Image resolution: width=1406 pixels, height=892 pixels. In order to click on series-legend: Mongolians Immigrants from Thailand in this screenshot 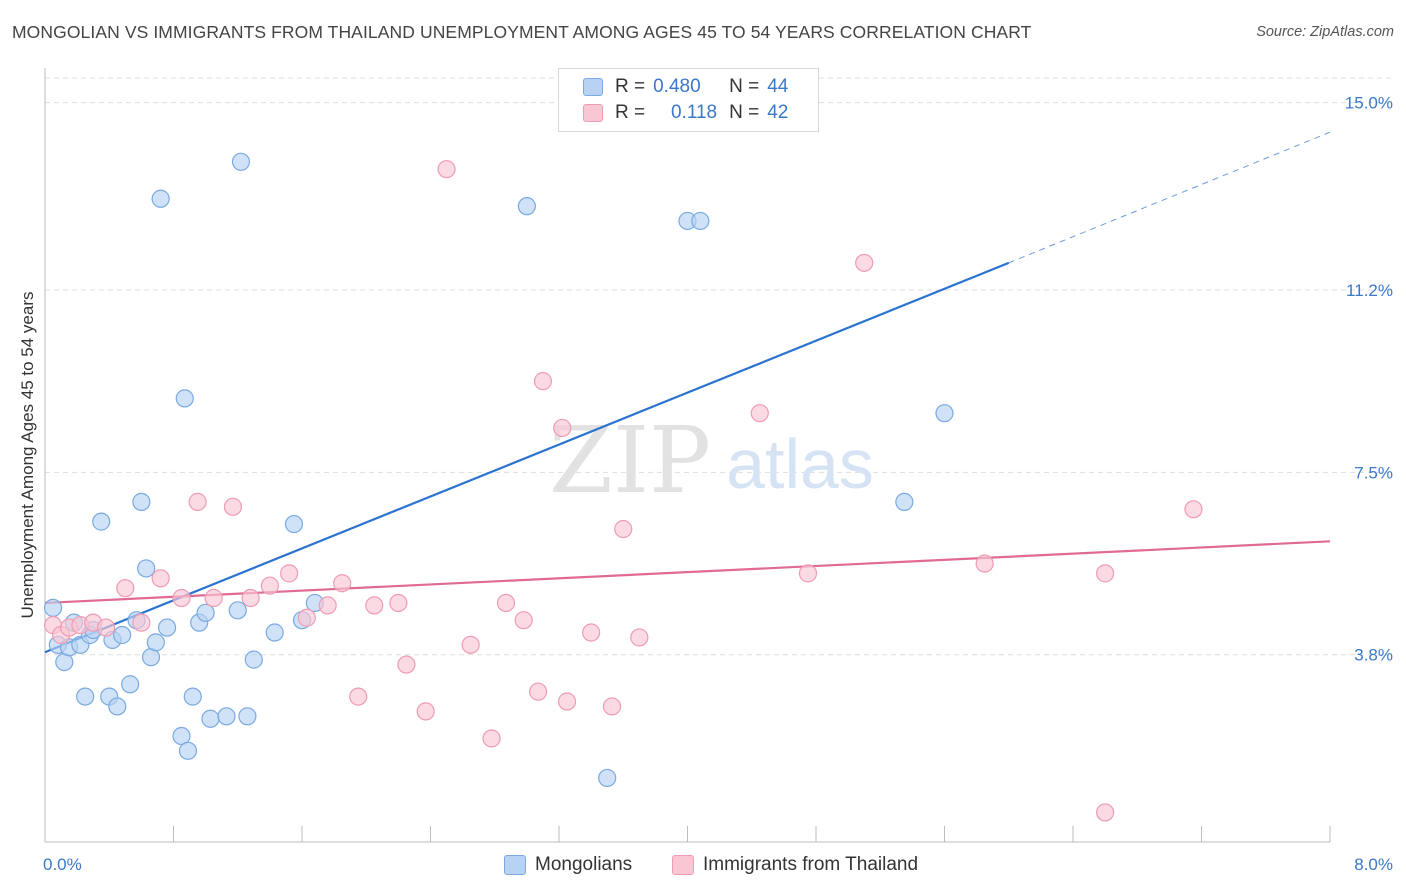, I will do `click(703, 865)`.